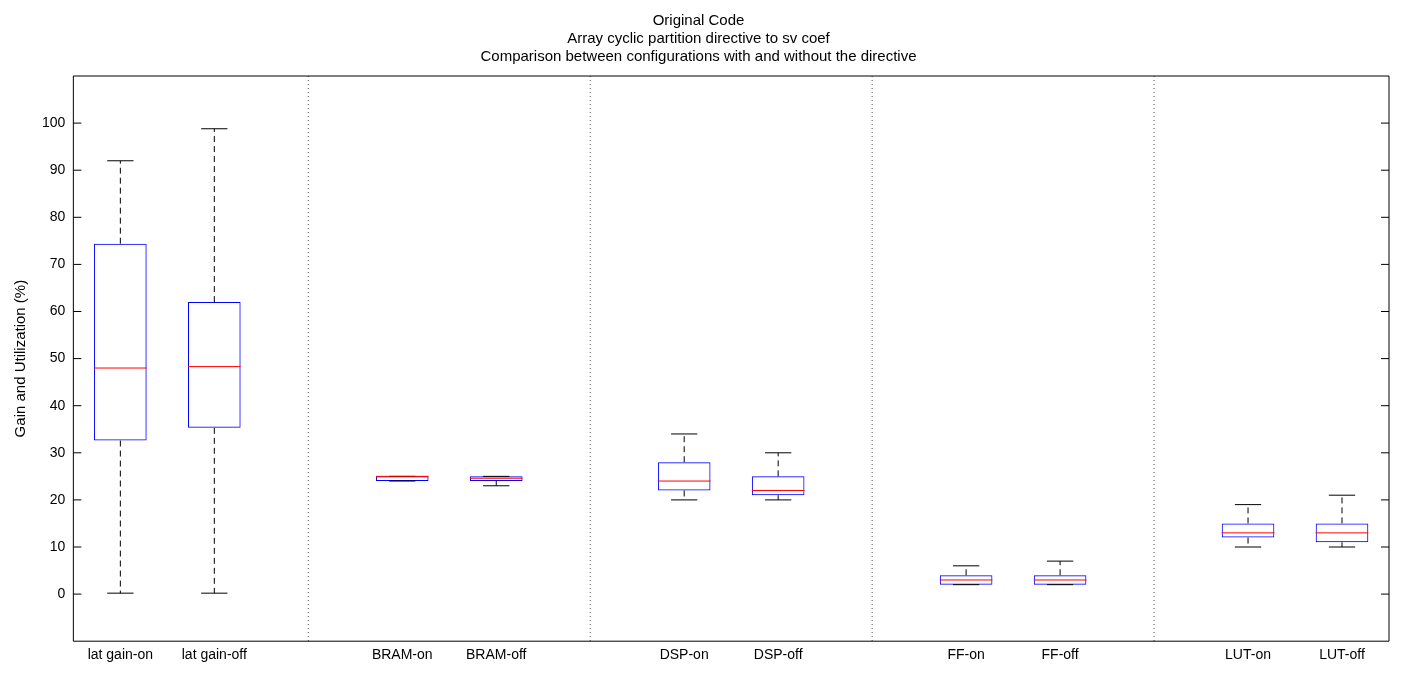 Image resolution: width=1415 pixels, height=682 pixels. I want to click on x-tick-label: lat gain-on, so click(120, 654).